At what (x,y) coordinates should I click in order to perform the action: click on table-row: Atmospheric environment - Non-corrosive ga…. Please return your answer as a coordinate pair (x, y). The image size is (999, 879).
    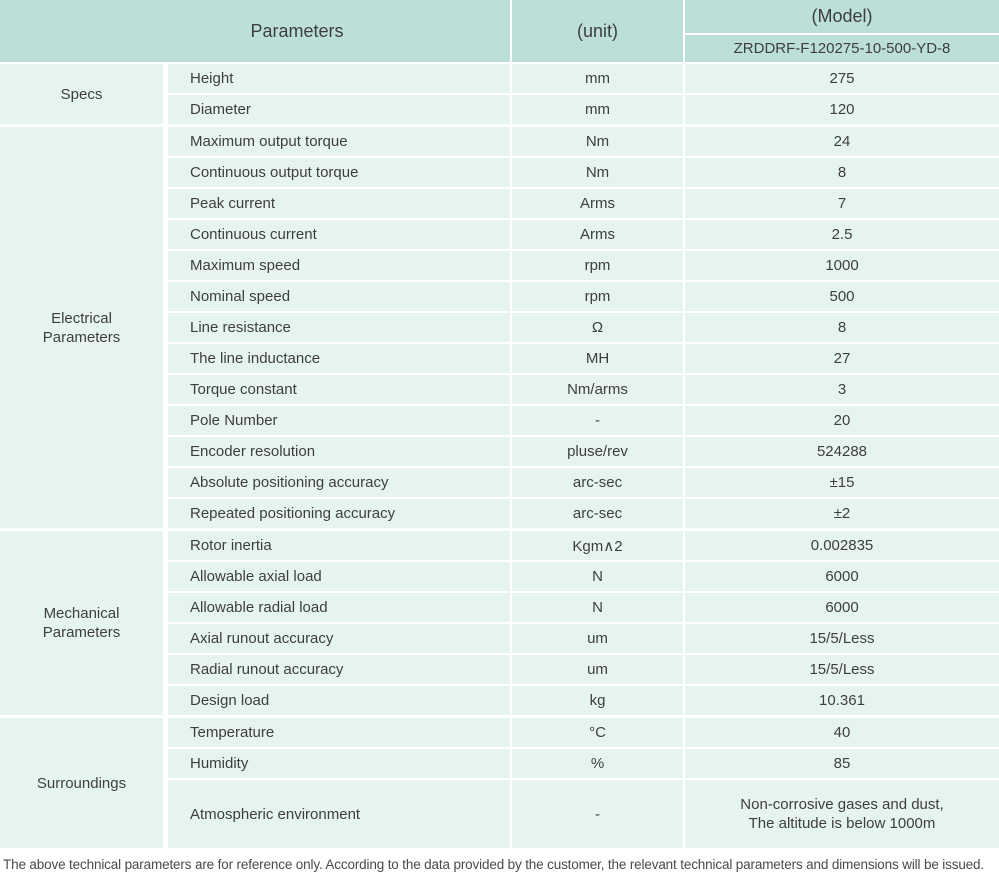
    Looking at the image, I should click on (583, 814).